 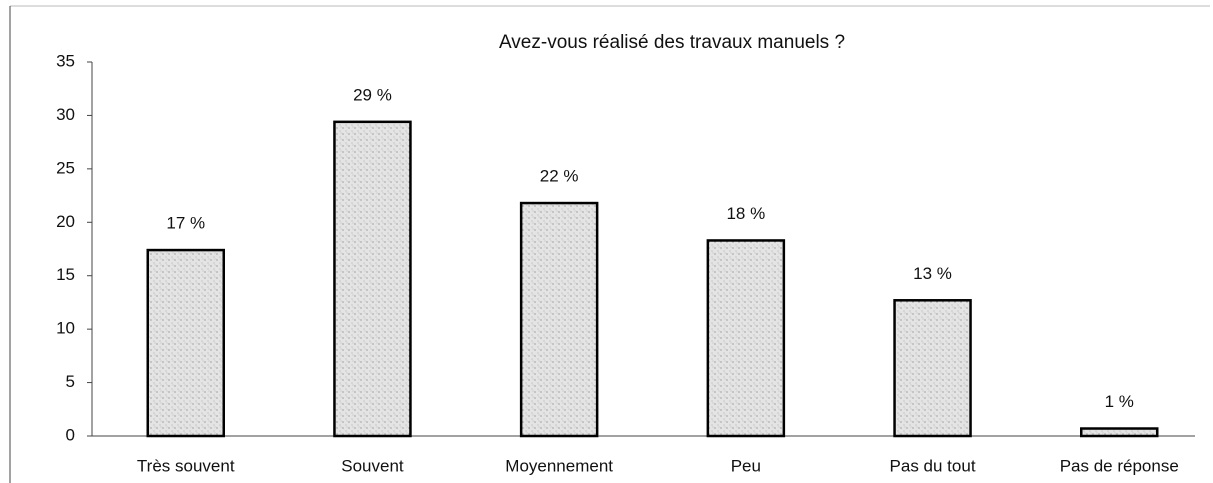 What do you see at coordinates (65, 274) in the screenshot?
I see `y-tick-label: 15` at bounding box center [65, 274].